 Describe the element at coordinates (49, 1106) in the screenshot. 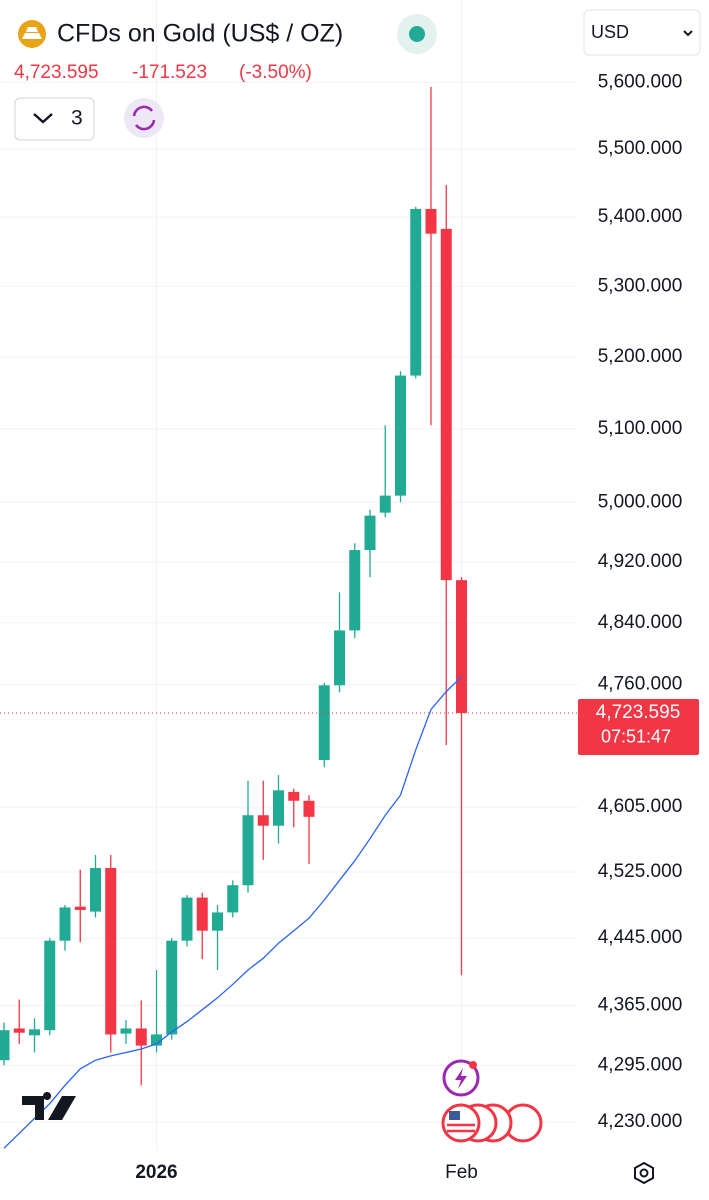

I see `tv-logo` at that location.